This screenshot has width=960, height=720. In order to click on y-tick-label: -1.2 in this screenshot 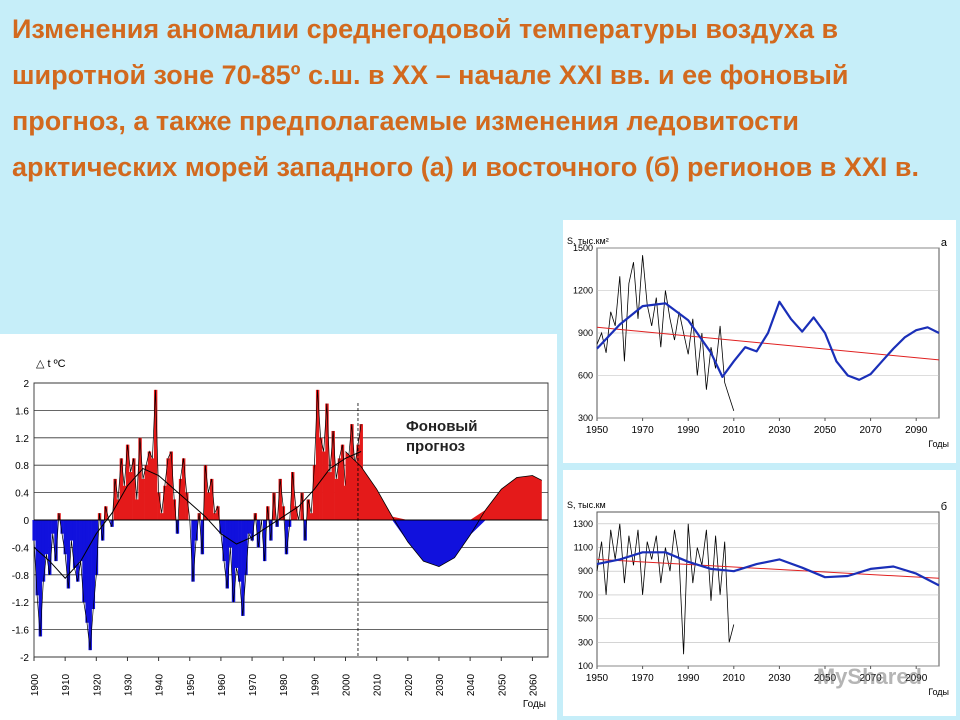, I will do `click(21, 603)`.